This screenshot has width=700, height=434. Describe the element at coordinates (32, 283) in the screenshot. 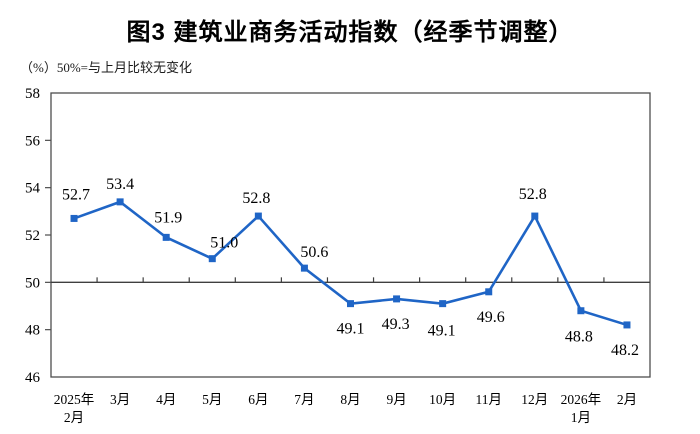

I see `y-axis-label: 50` at that location.